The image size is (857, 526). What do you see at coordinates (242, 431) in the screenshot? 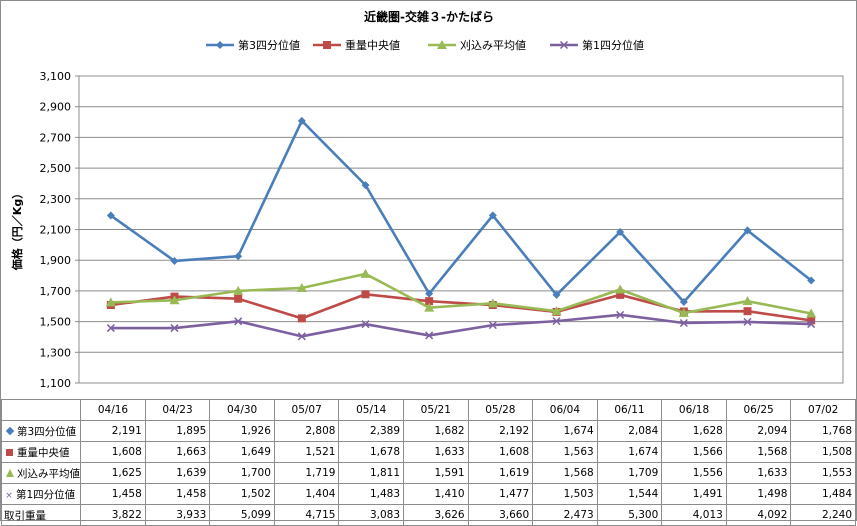
I see `table-cell: 1,926` at bounding box center [242, 431].